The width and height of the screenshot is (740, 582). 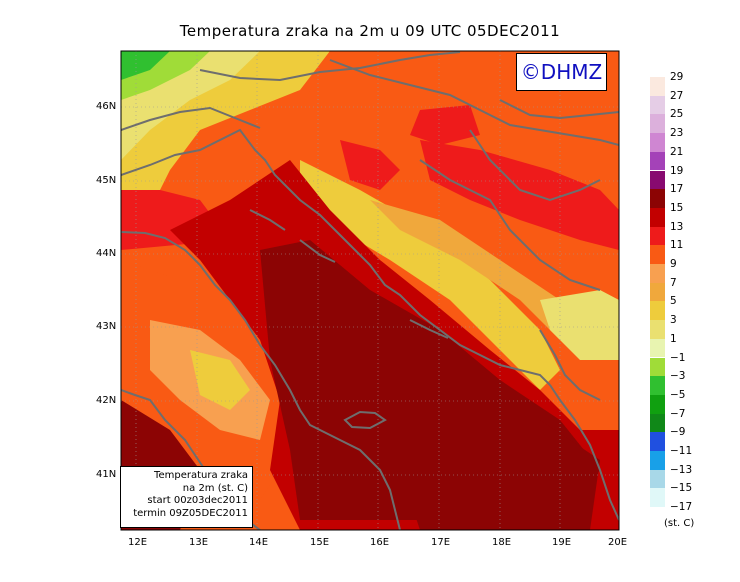 What do you see at coordinates (197, 500) in the screenshot?
I see `info-line-start: start 00z03dec2011` at bounding box center [197, 500].